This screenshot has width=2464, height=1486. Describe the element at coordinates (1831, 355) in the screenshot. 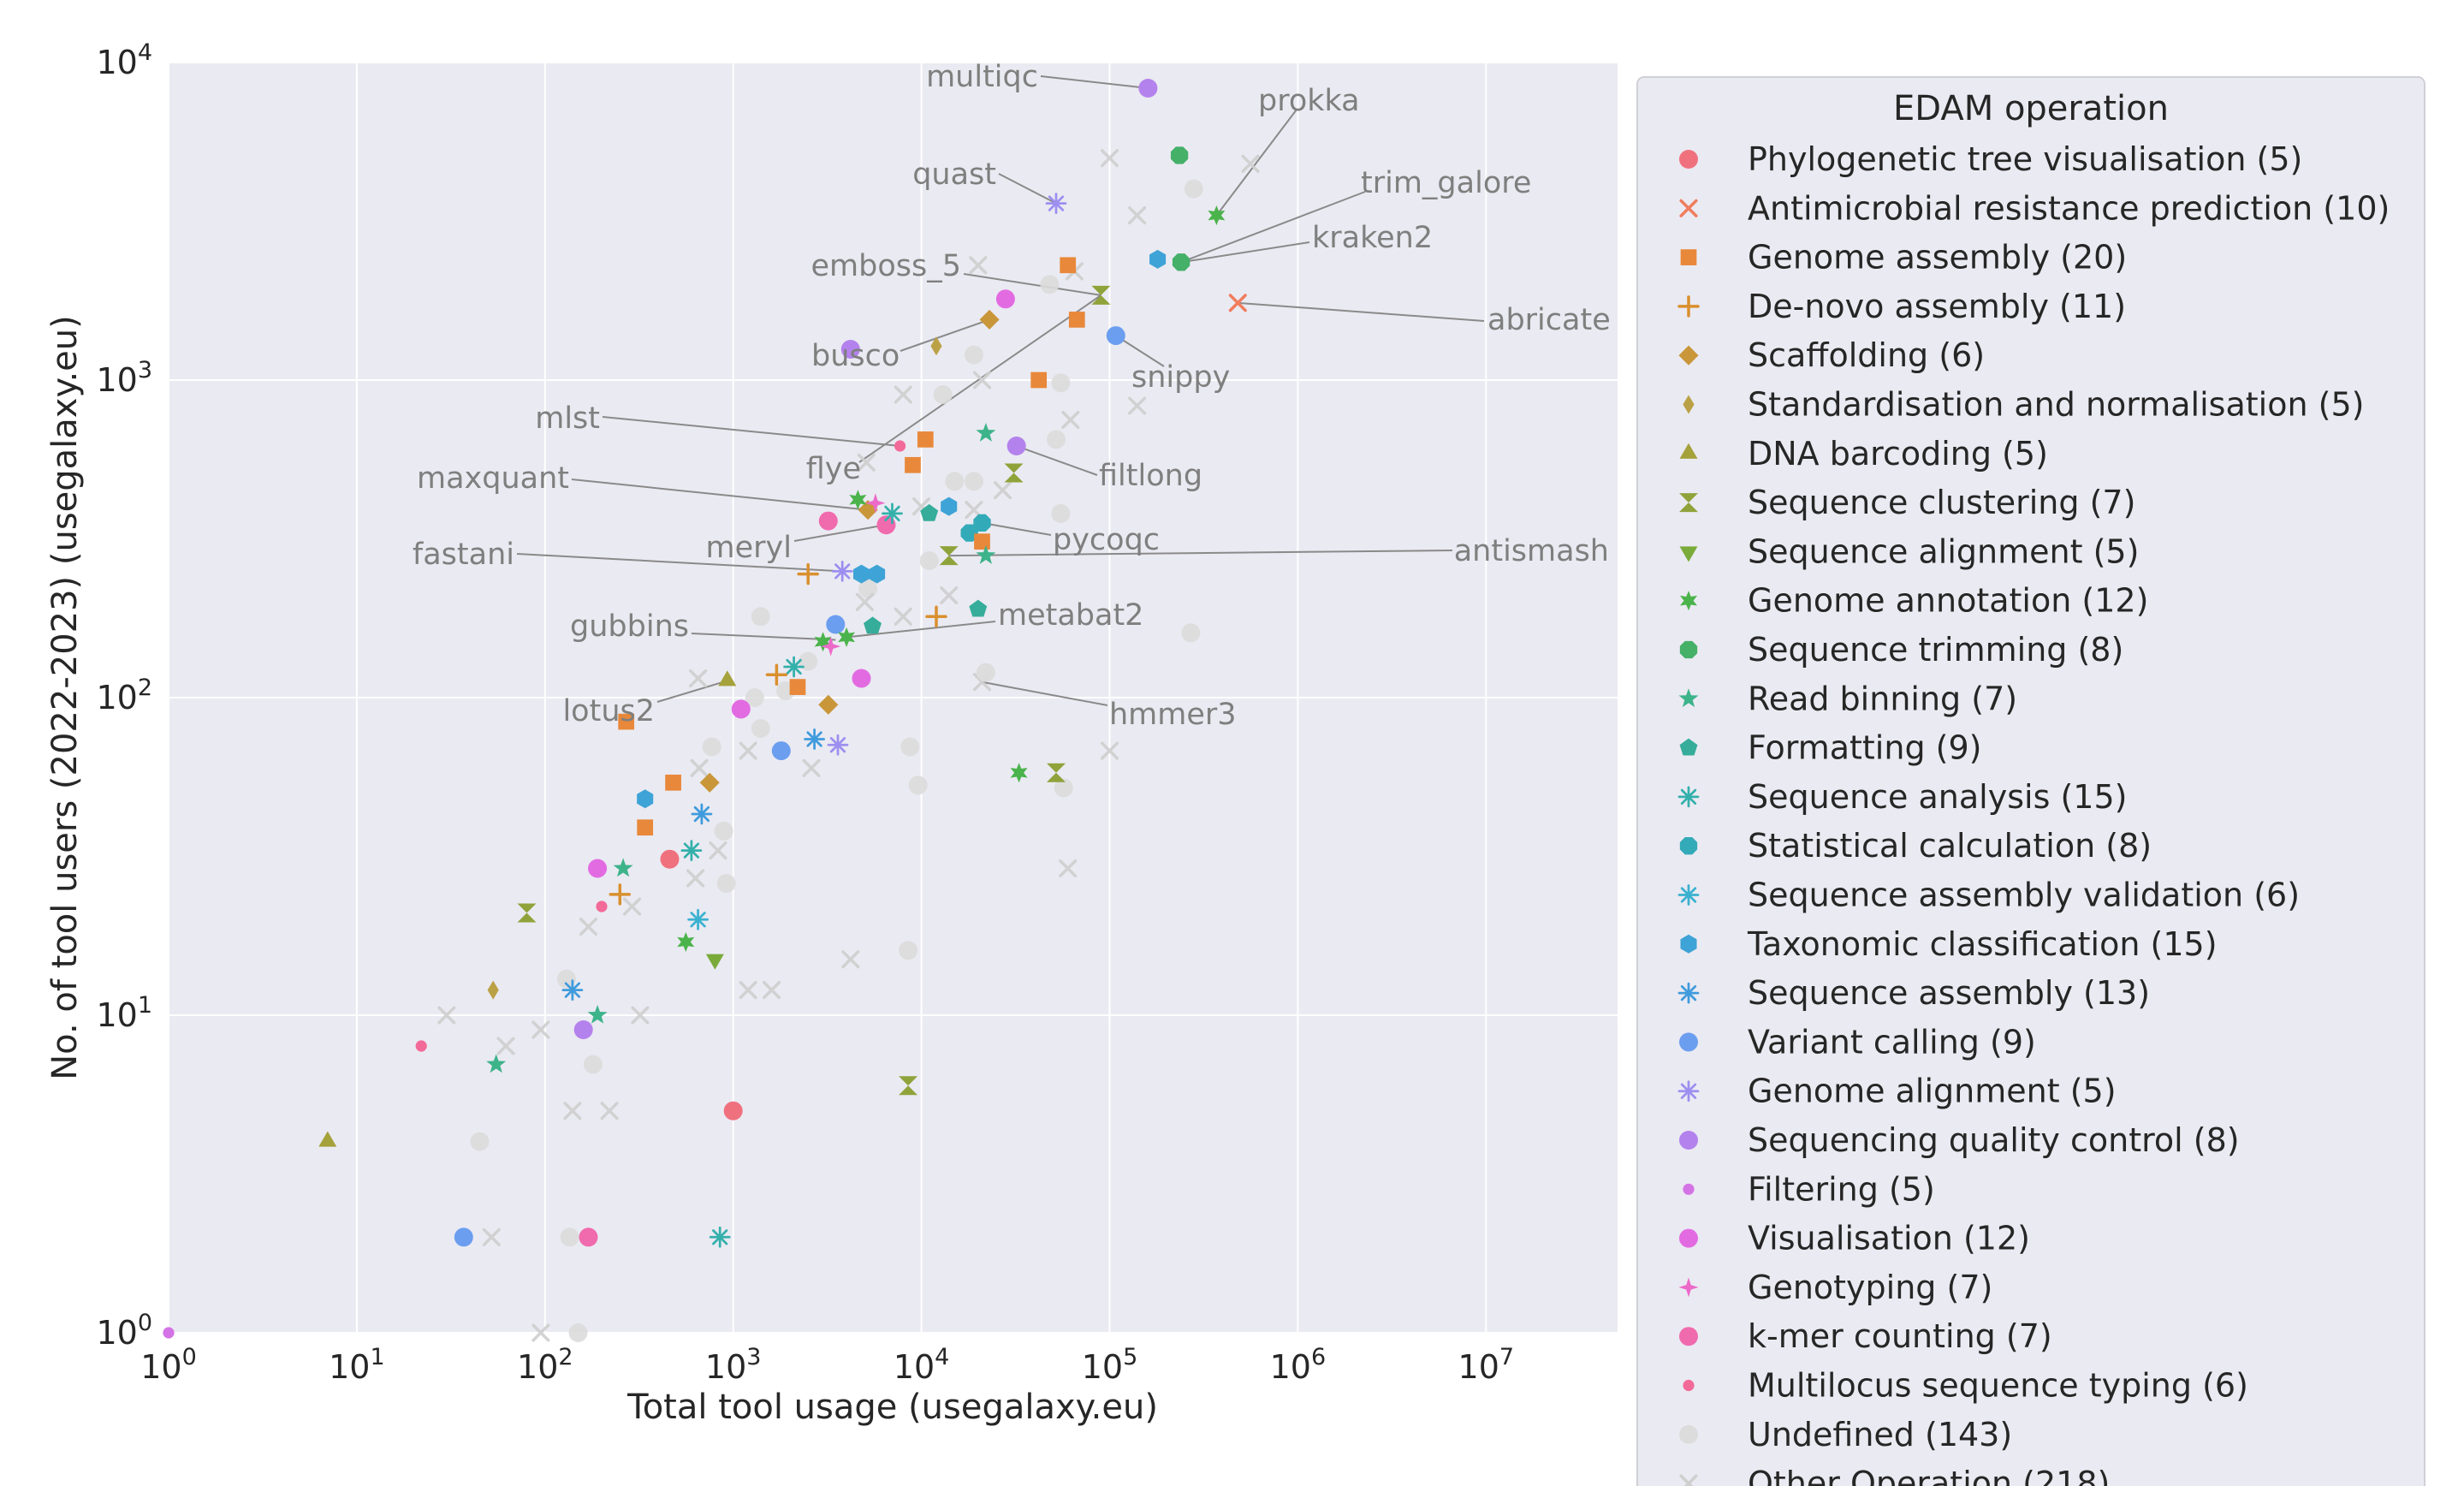

I see `legend-item: Scaffolding (6)` at that location.